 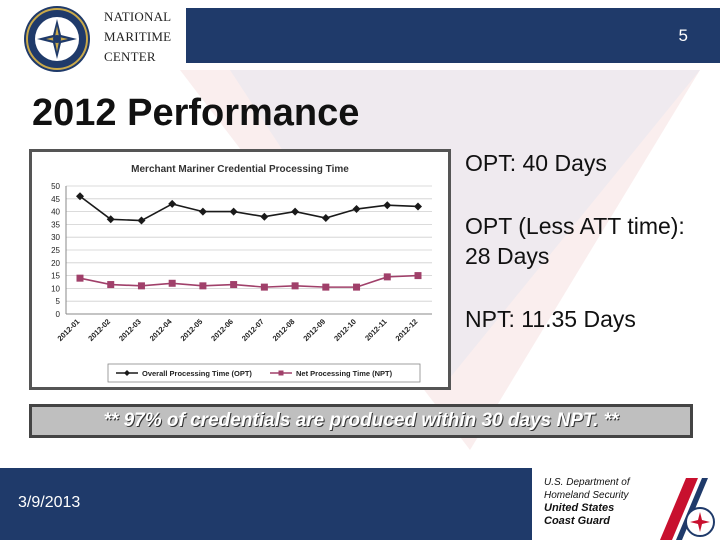 What do you see at coordinates (197, 373) in the screenshot?
I see `legend-label: Overall Processing Time (OPT)` at bounding box center [197, 373].